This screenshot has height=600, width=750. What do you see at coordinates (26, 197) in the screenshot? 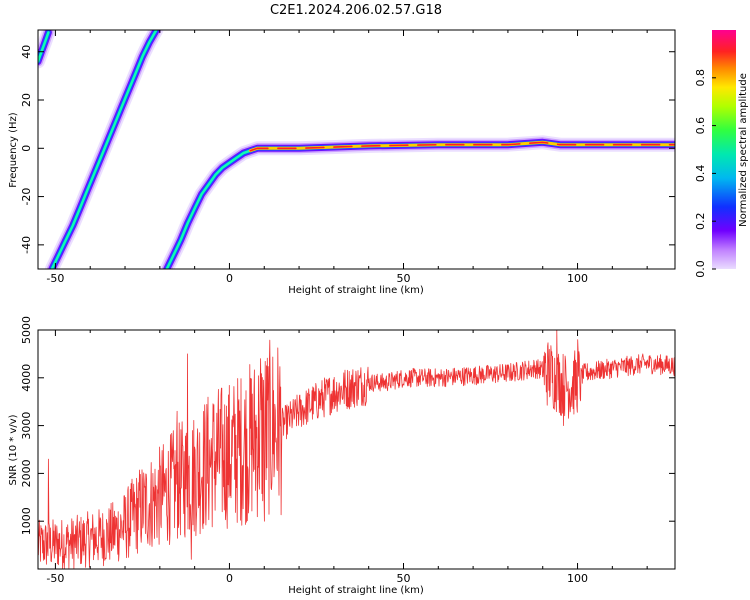
I see `spectrogram-y-tick-label: -20` at bounding box center [26, 197].